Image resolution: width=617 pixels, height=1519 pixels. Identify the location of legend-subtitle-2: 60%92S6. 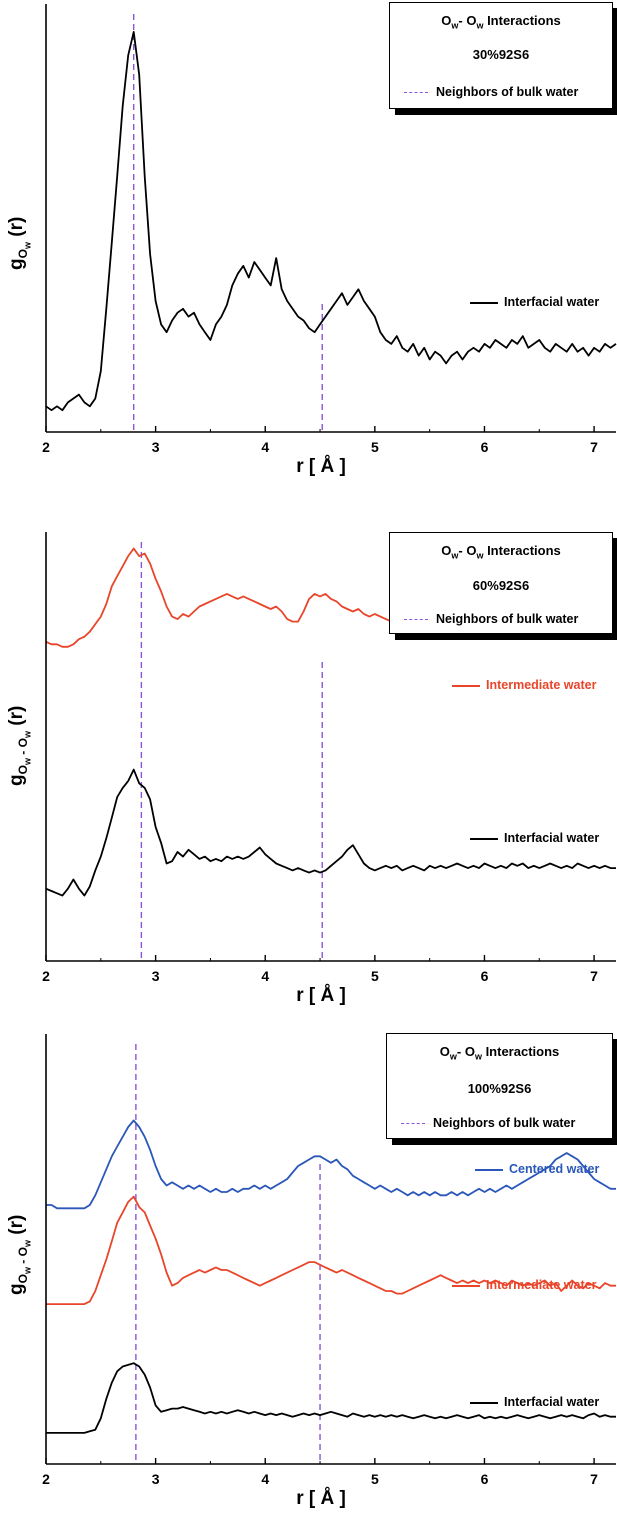
(501, 585).